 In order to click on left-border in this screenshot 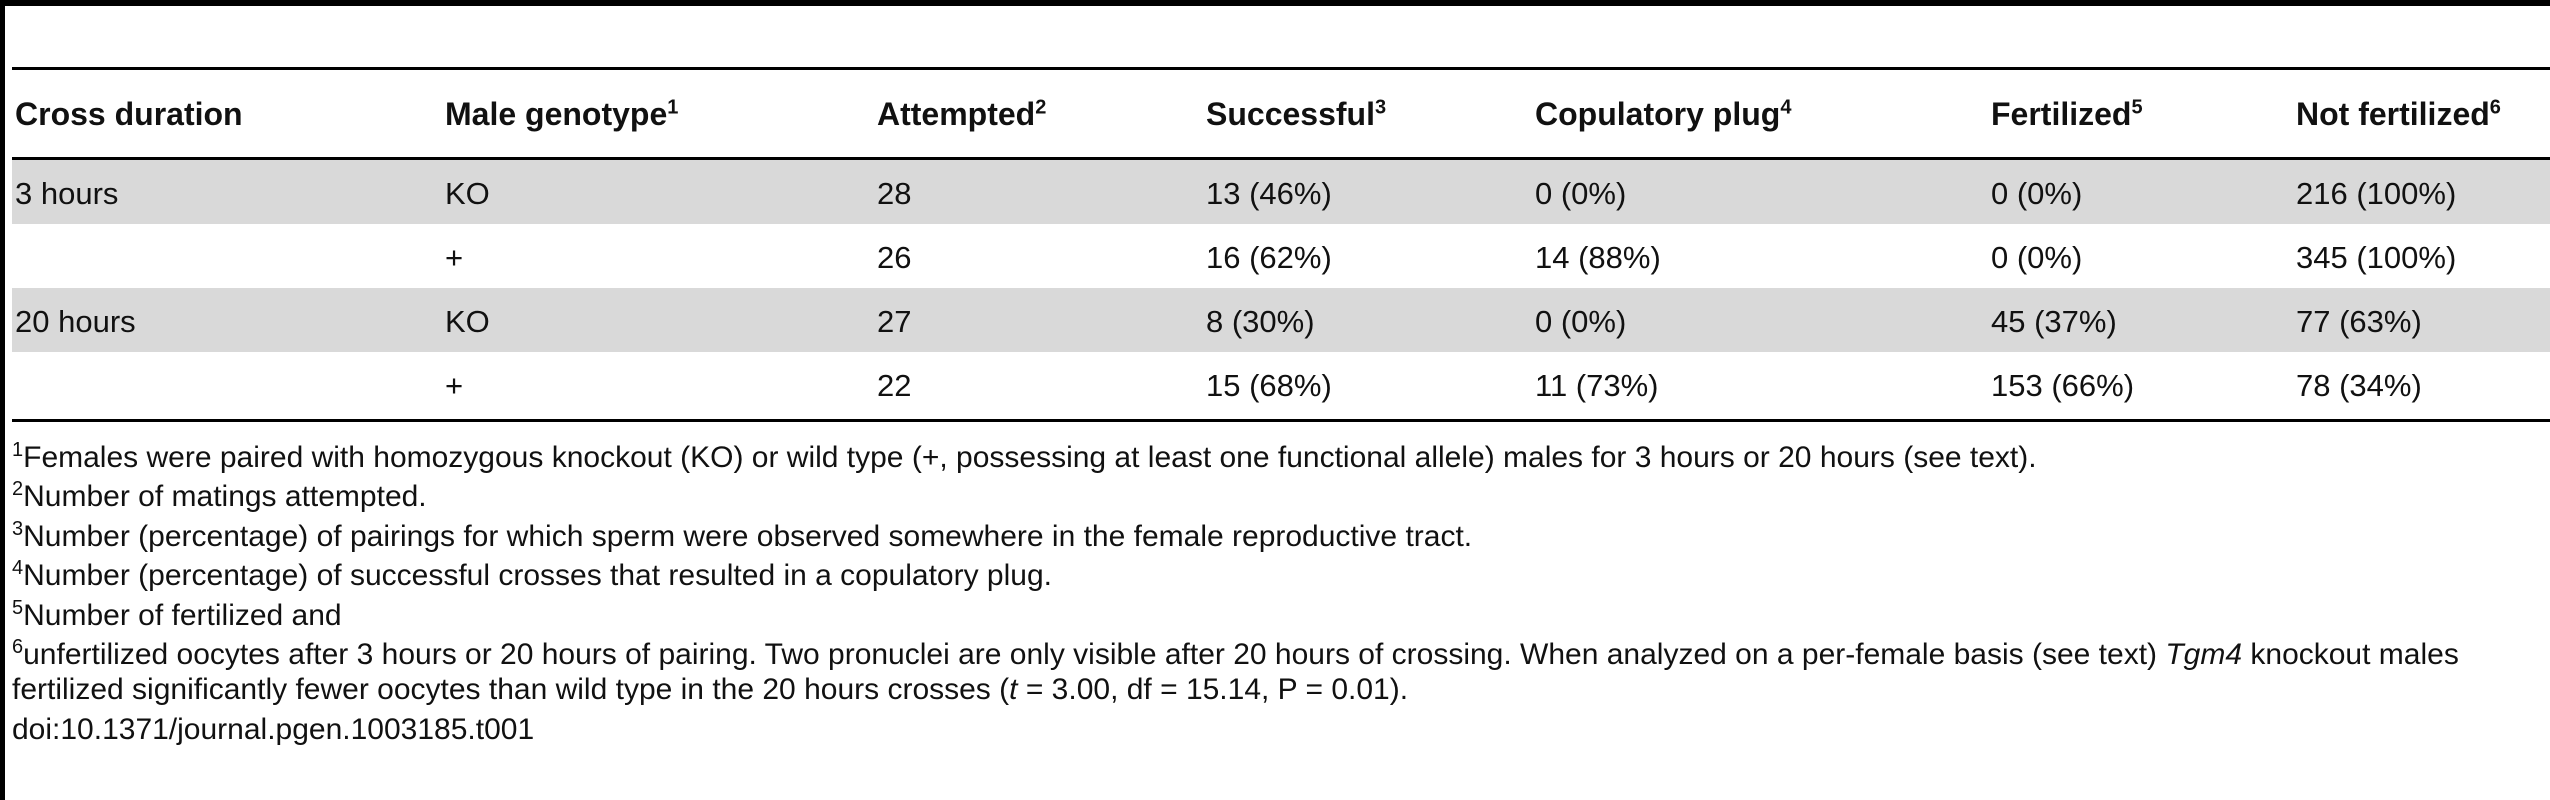, I will do `click(2, 400)`.